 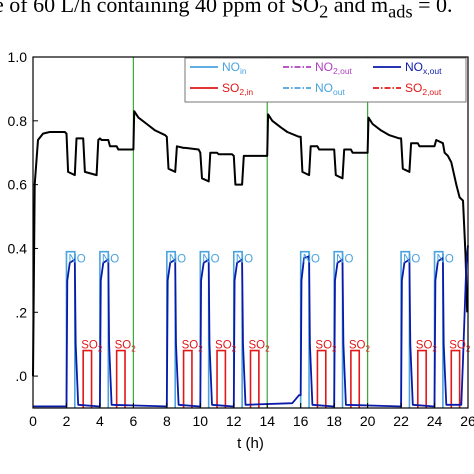 What do you see at coordinates (325, 80) in the screenshot?
I see `legend-box` at bounding box center [325, 80].